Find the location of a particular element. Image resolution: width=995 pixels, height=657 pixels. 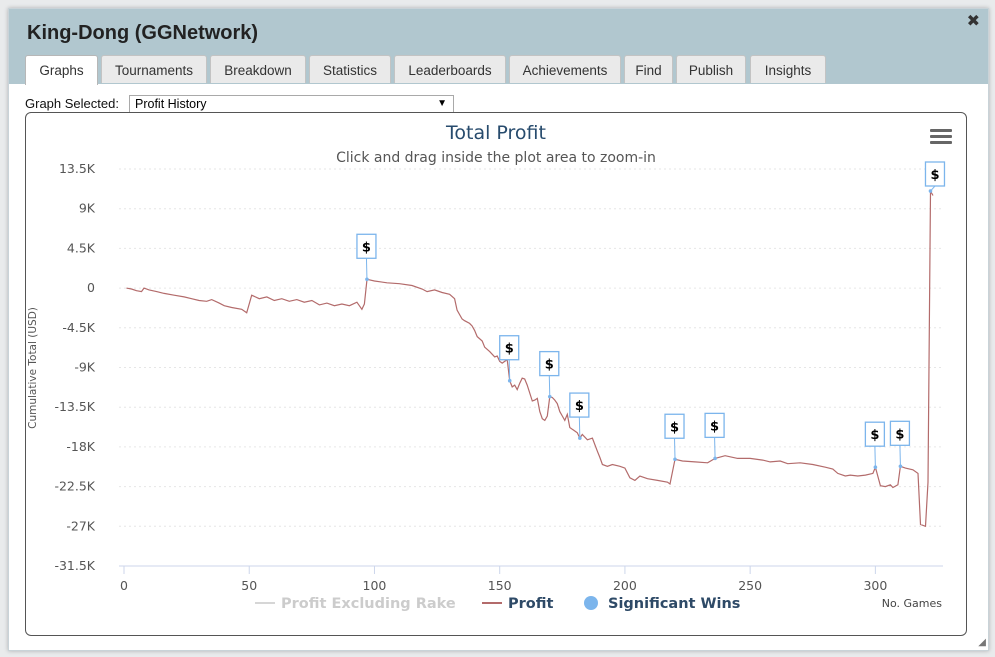

chart-title: Total Profit is located at coordinates (495, 133).